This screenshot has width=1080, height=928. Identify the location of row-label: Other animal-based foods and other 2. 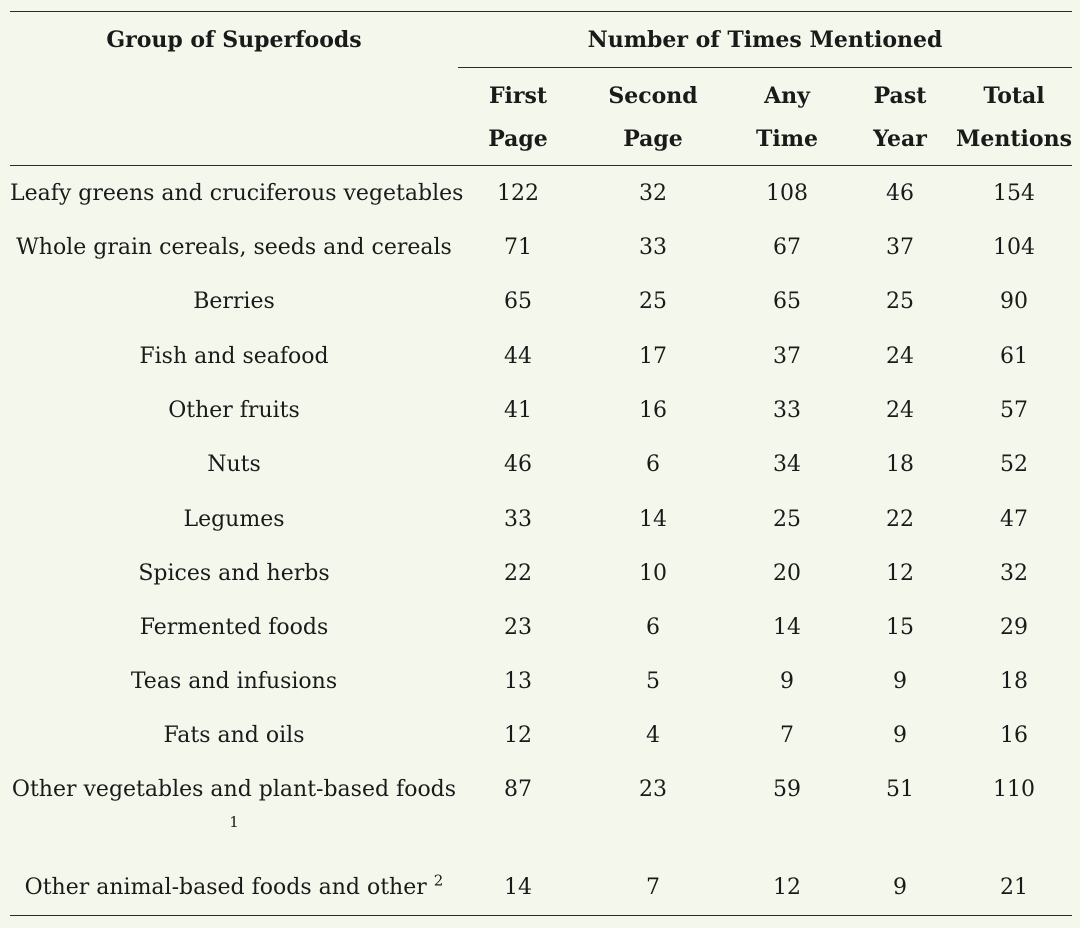
(234, 886).